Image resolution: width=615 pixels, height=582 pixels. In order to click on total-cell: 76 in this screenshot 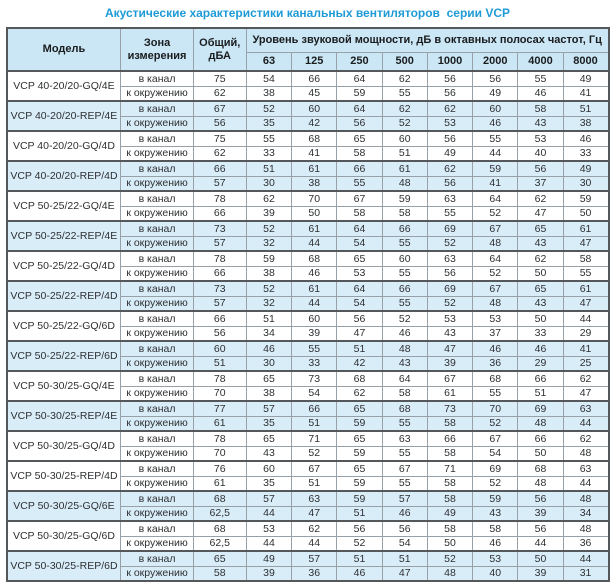, I will do `click(219, 468)`.